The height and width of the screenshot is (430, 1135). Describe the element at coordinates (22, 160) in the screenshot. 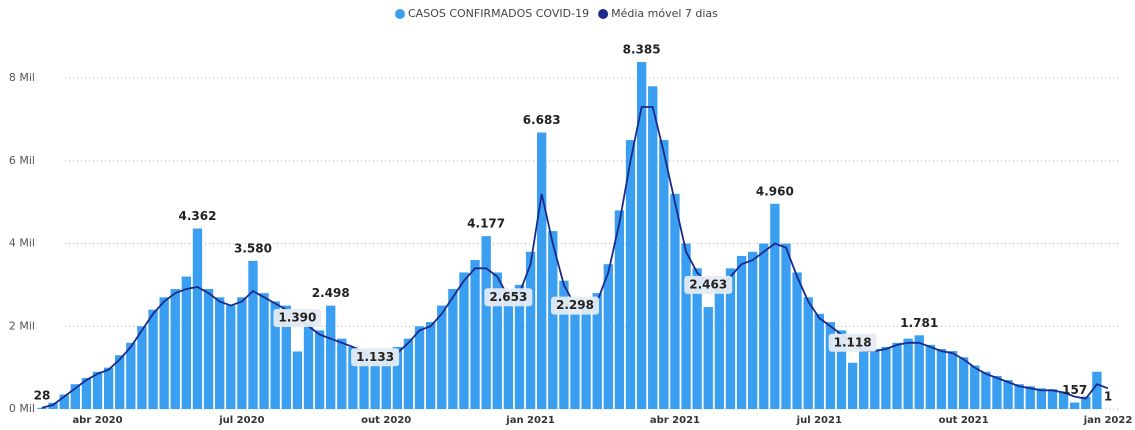

I see `y-tick-label: 6 Mil` at that location.